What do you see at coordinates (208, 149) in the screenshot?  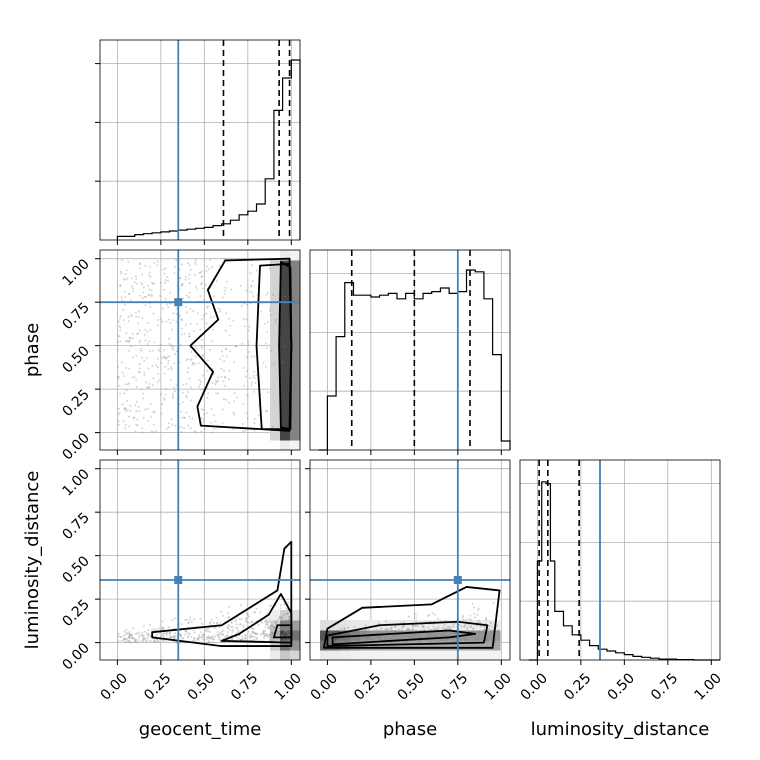 I see `hist-geocent_time-step` at bounding box center [208, 149].